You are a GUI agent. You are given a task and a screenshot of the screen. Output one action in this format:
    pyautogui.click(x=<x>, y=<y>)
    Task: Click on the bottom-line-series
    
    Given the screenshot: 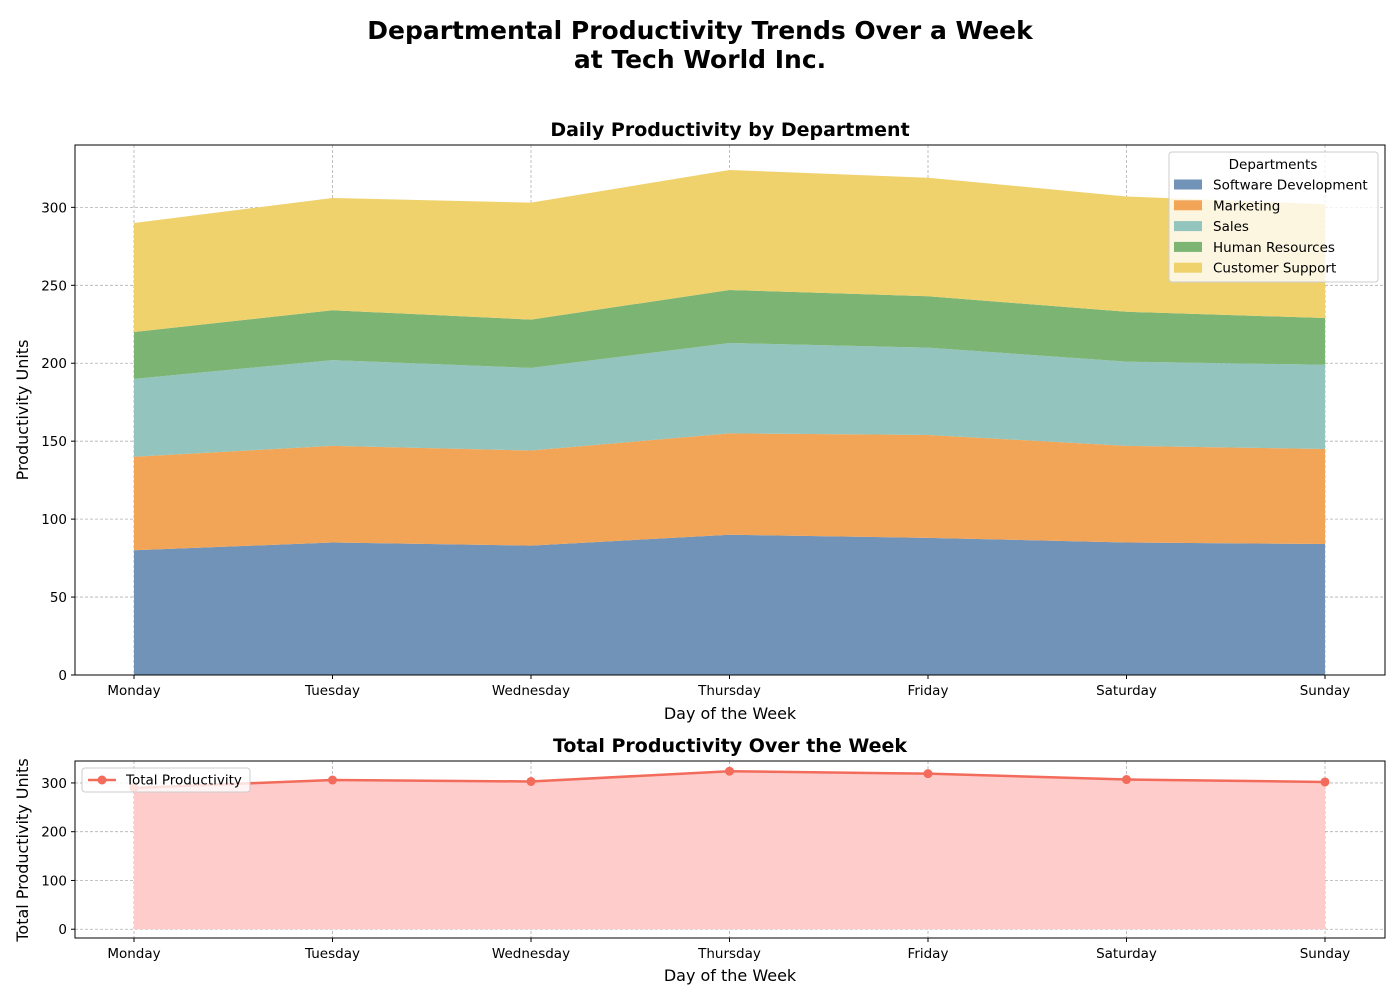 What is the action you would take?
    pyautogui.click(x=729, y=848)
    